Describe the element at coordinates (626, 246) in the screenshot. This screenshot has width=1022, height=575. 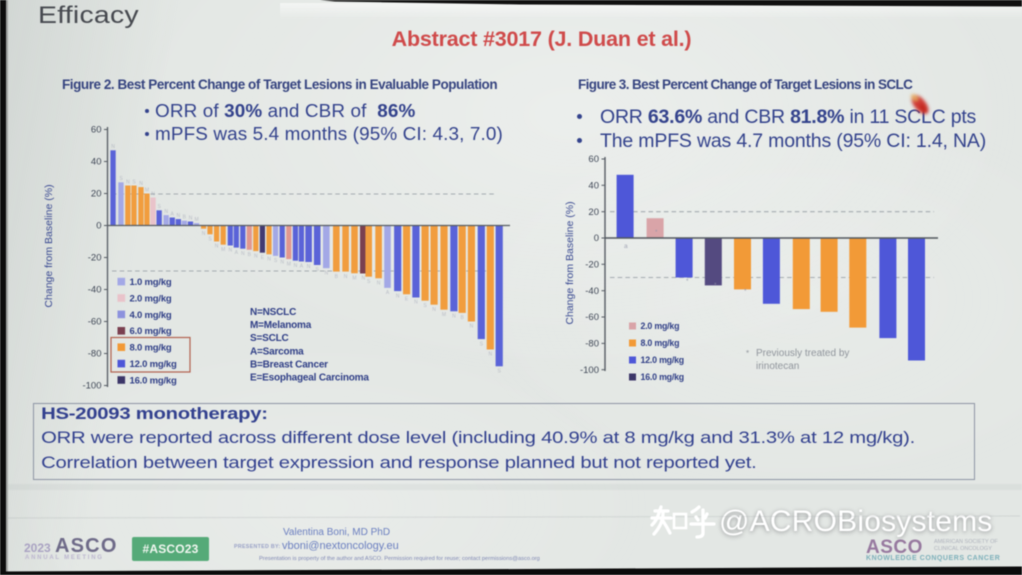
I see `svg-text: a` at that location.